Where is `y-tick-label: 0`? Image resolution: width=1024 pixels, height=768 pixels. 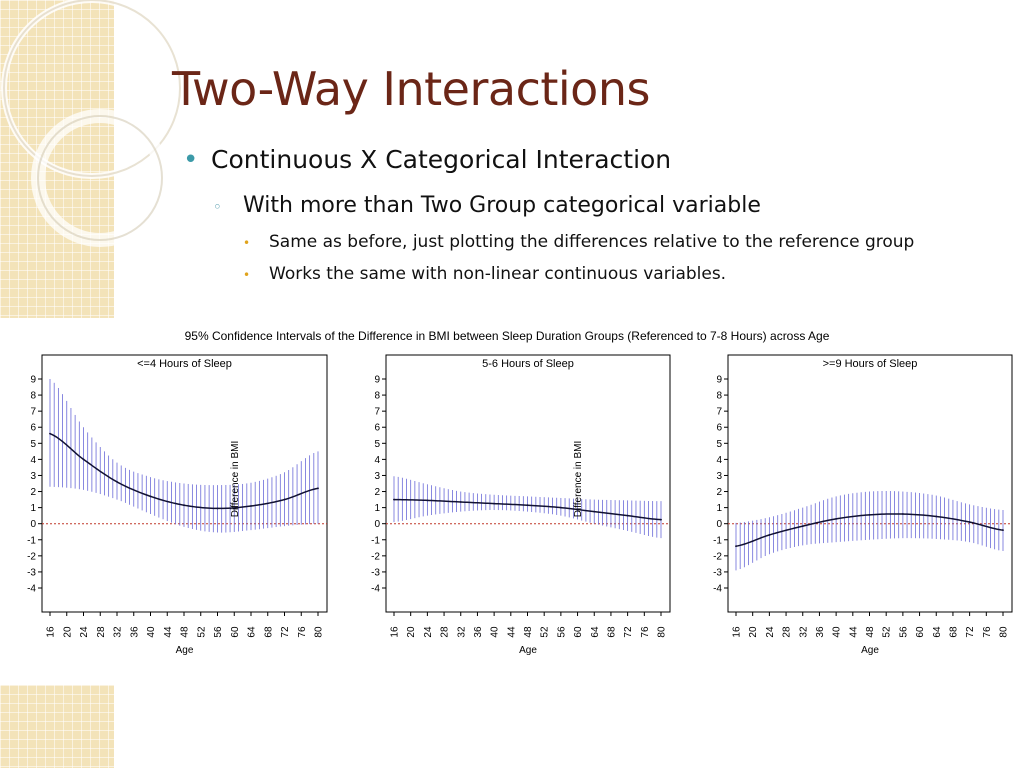 y-tick-label: 0 is located at coordinates (719, 524).